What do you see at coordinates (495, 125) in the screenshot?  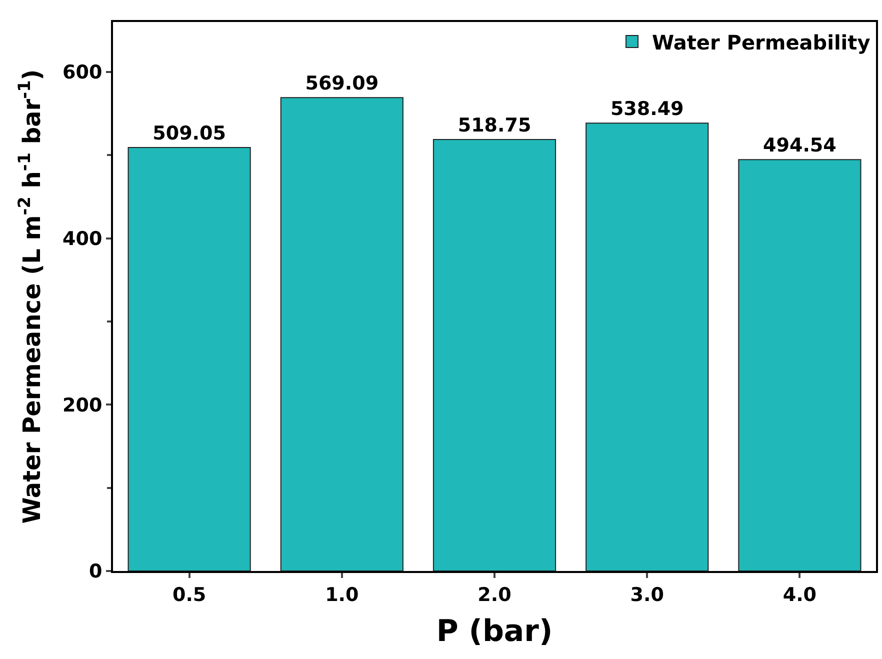 I see `data-label: 518.75` at bounding box center [495, 125].